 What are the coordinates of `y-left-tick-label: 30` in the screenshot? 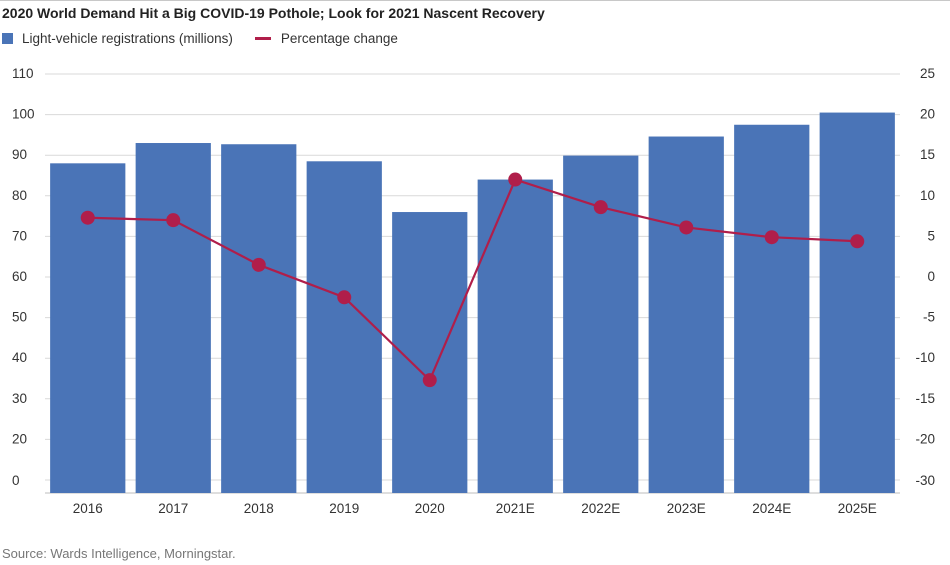 It's located at (19, 398).